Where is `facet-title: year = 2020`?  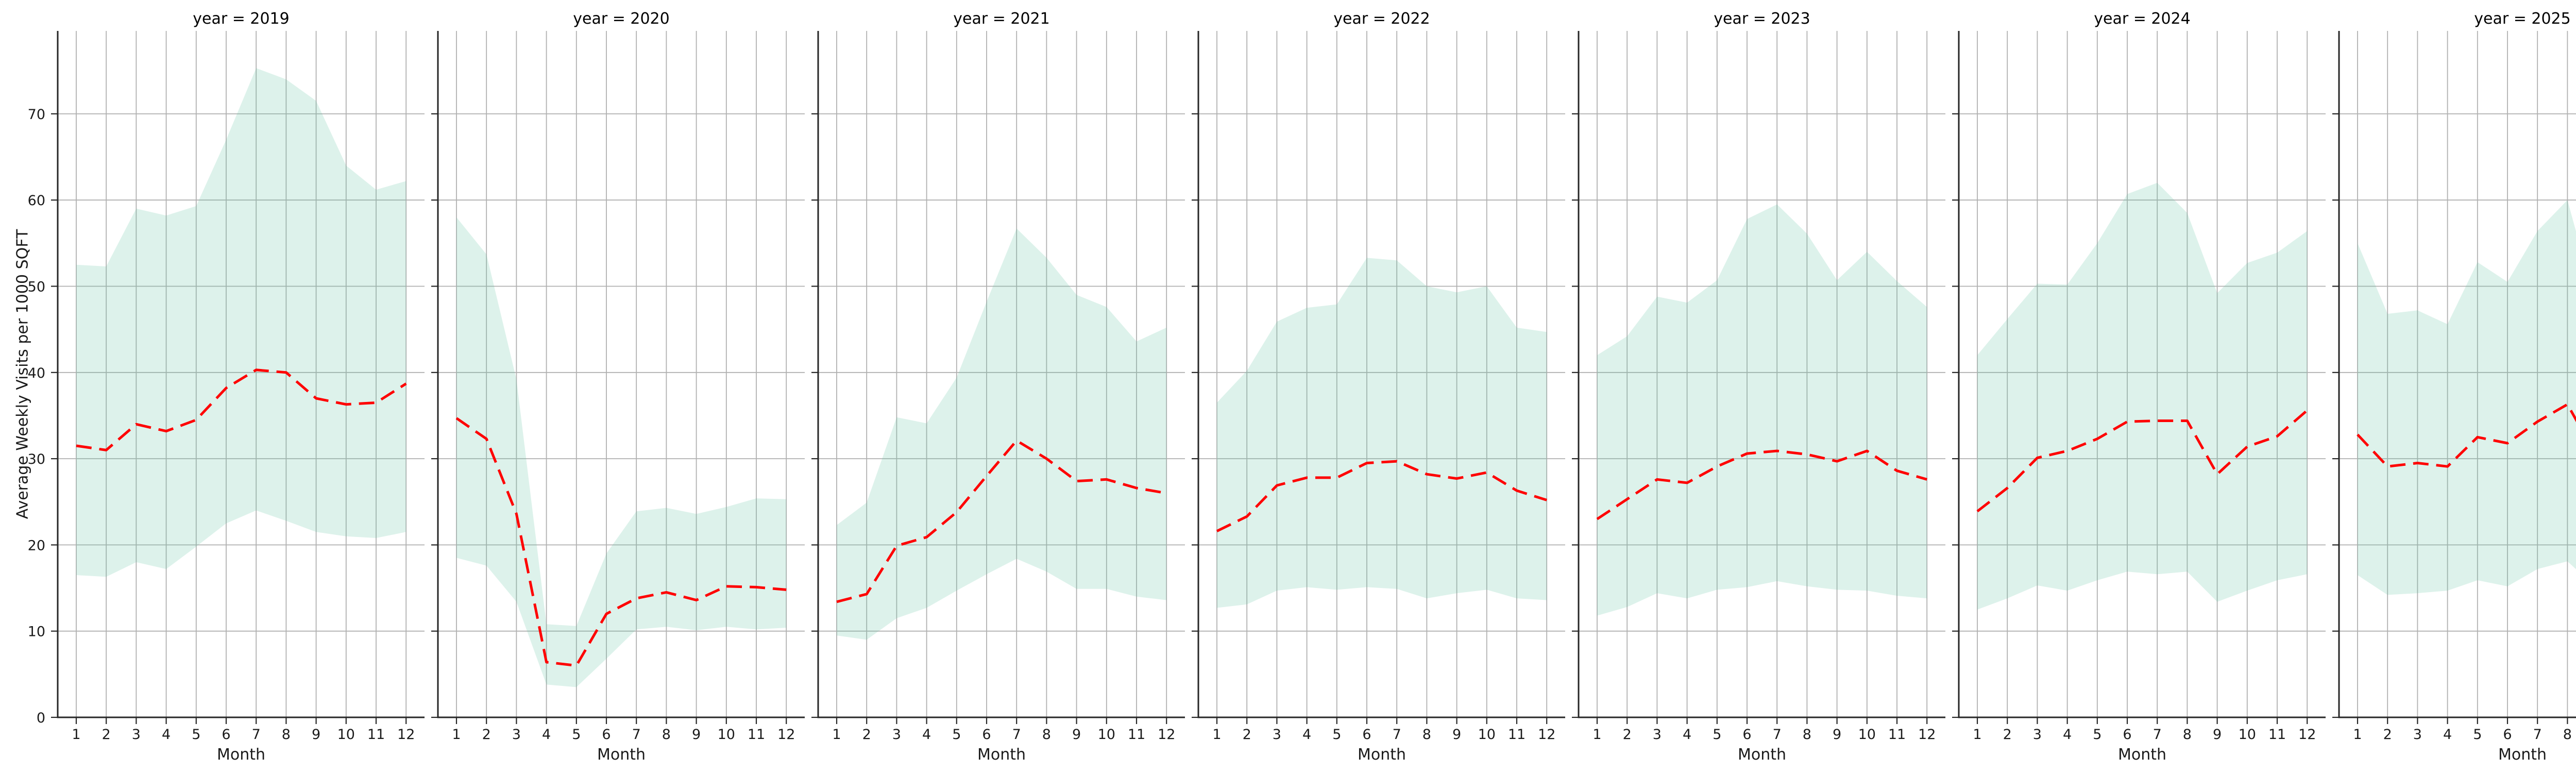 facet-title: year = 2020 is located at coordinates (621, 19).